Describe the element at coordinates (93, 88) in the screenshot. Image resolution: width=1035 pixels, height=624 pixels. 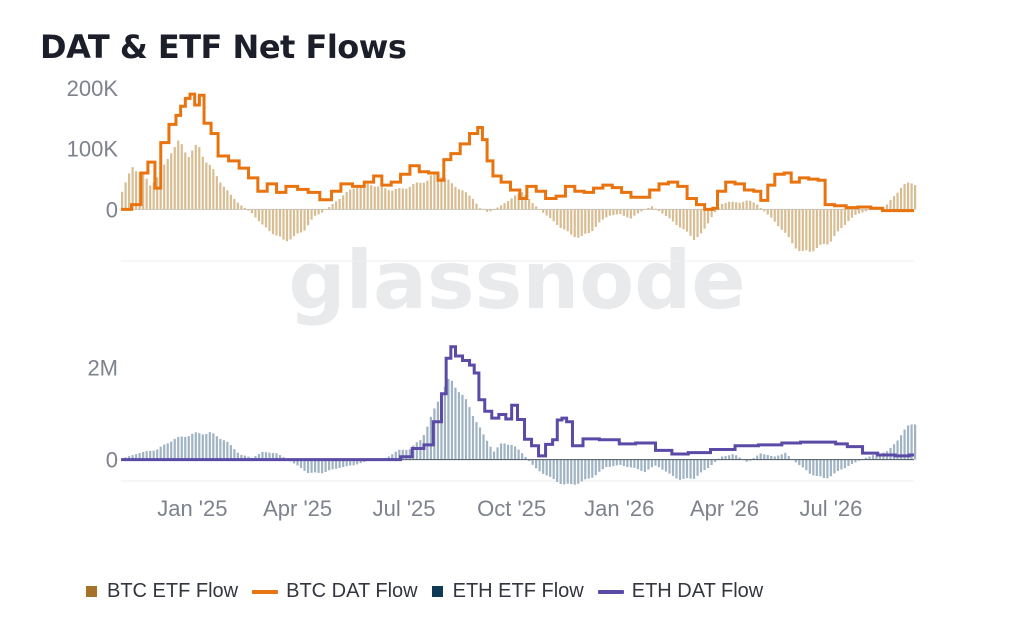
I see `btc-y-tick: 200K` at that location.